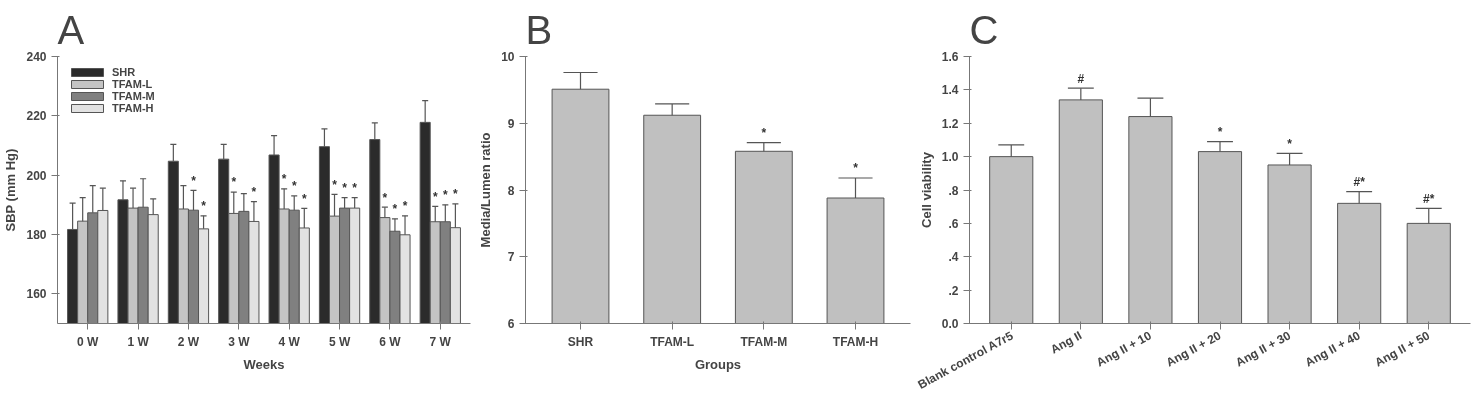 This screenshot has width=1481, height=409. I want to click on x-axis-title: Weeks, so click(264, 364).